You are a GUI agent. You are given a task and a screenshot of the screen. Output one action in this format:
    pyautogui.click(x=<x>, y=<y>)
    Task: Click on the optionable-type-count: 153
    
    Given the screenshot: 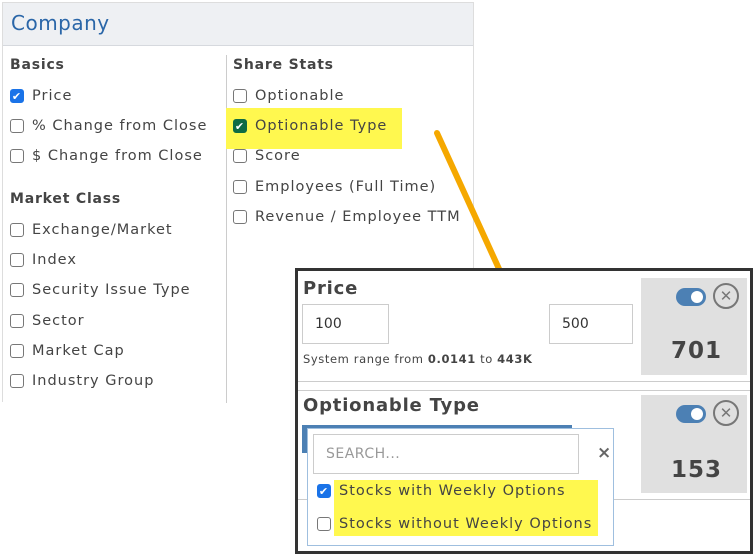 What is the action you would take?
    pyautogui.click(x=697, y=470)
    